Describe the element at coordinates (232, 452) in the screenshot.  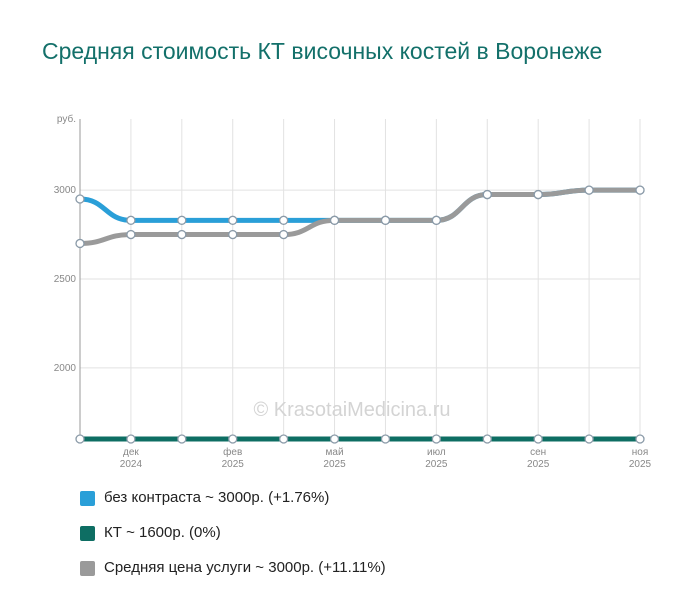
I see `x-tick-label-month: фев` at that location.